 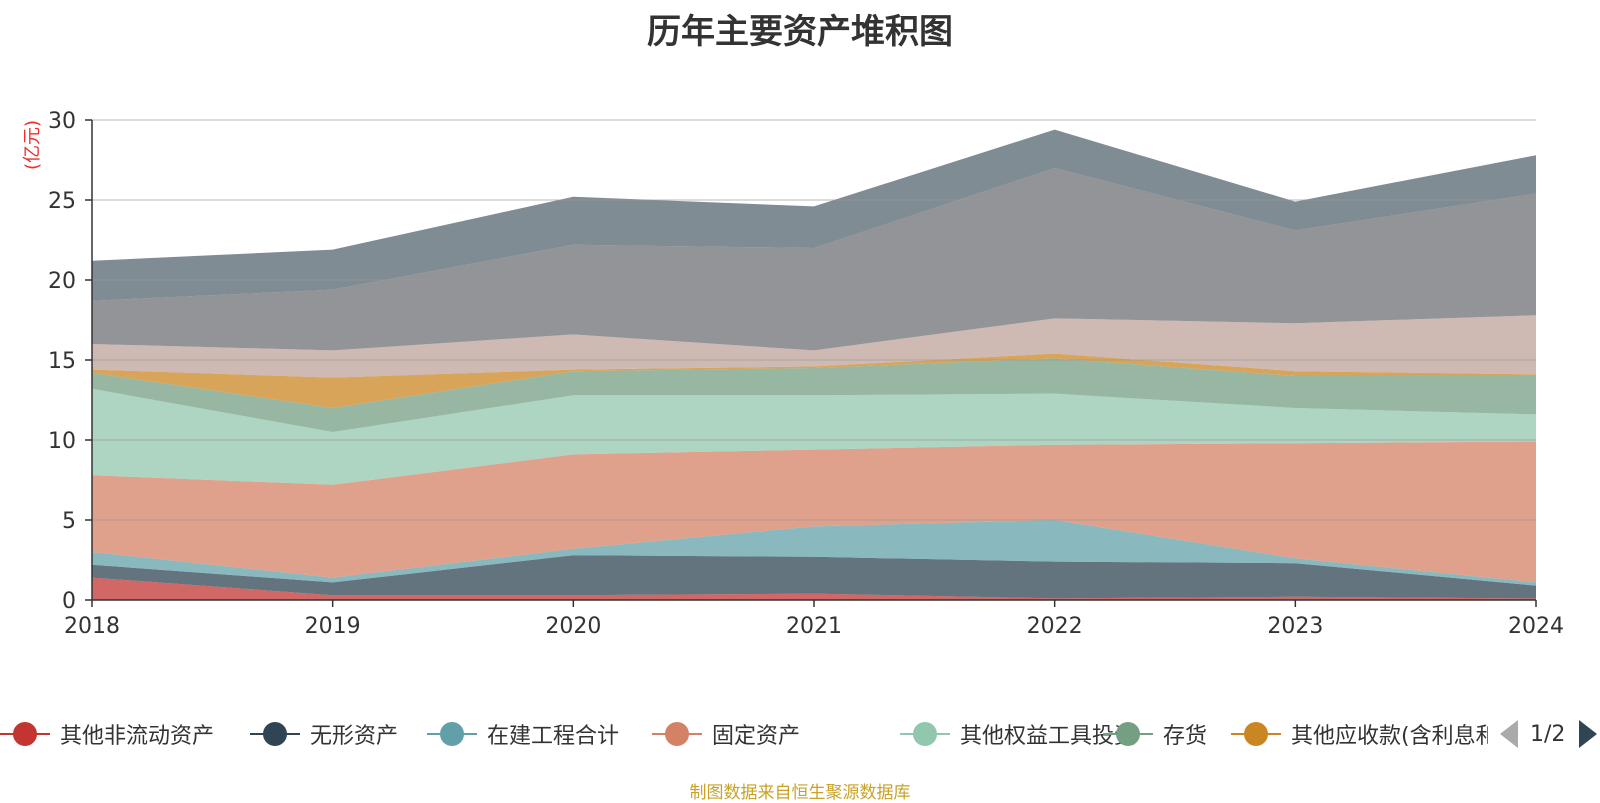 I want to click on chart-title: 历年主要资产堆积图, so click(x=800, y=32).